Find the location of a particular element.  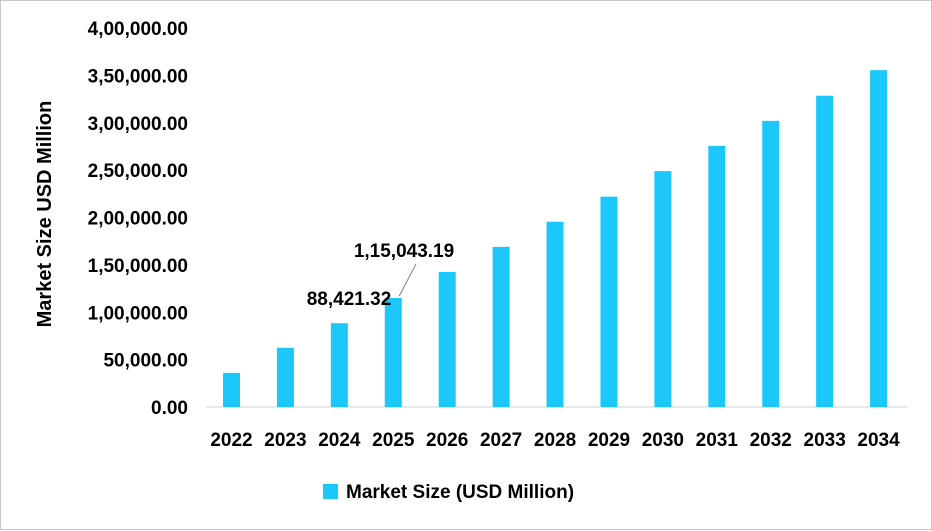

y-tick-label: 3,00,000.00 is located at coordinates (138, 124).